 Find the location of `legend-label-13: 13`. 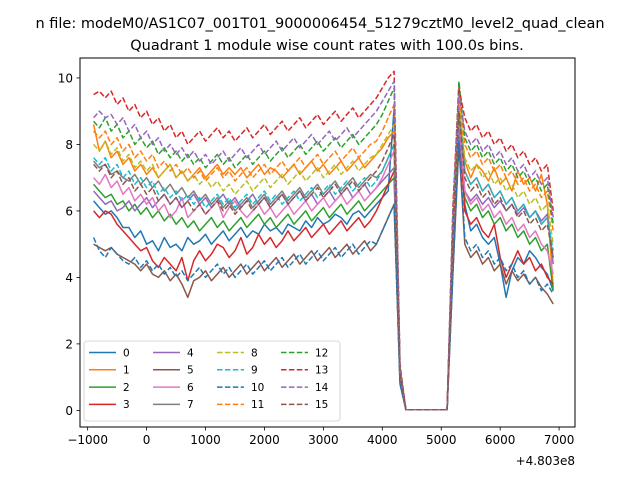

legend-label-13: 13 is located at coordinates (321, 371).